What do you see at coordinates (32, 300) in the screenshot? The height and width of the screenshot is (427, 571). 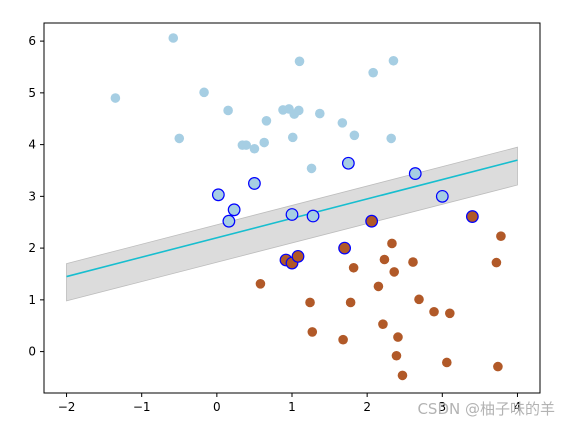 I see `y-tick-label: 1` at bounding box center [32, 300].